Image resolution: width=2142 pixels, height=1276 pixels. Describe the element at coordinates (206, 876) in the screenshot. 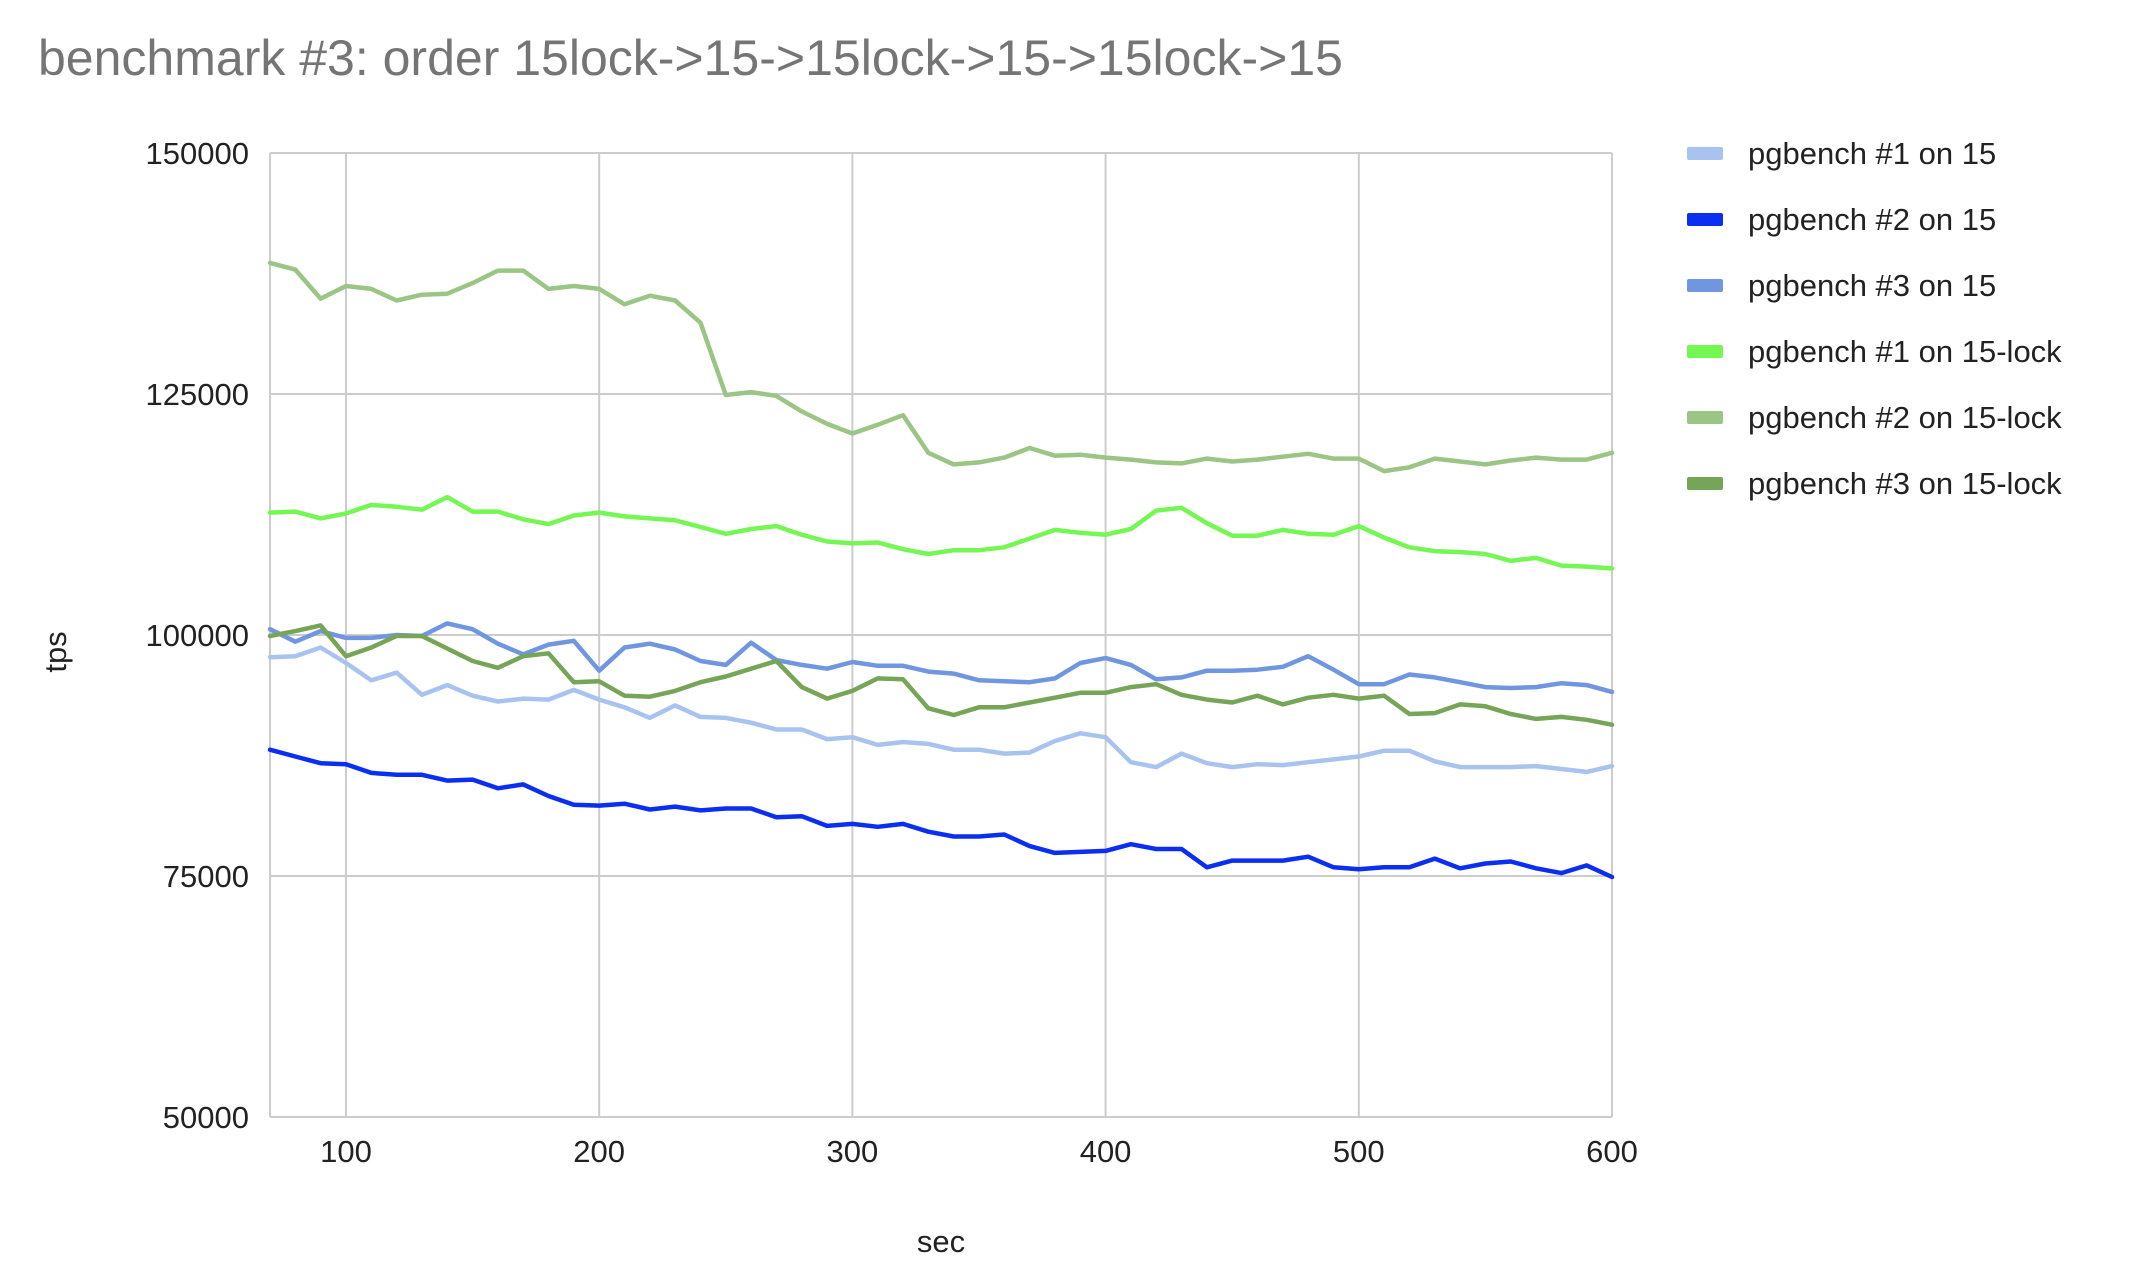

I see `y-tick-label: 75000` at that location.